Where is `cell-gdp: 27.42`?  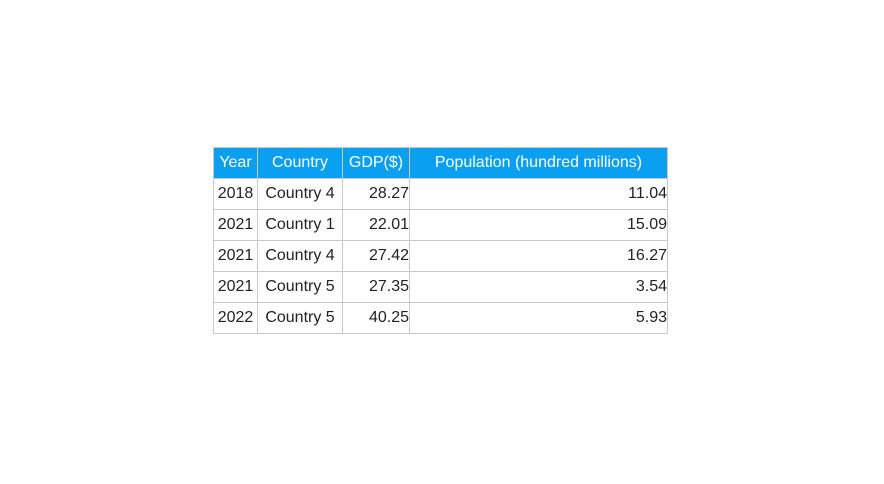
cell-gdp: 27.42 is located at coordinates (376, 256).